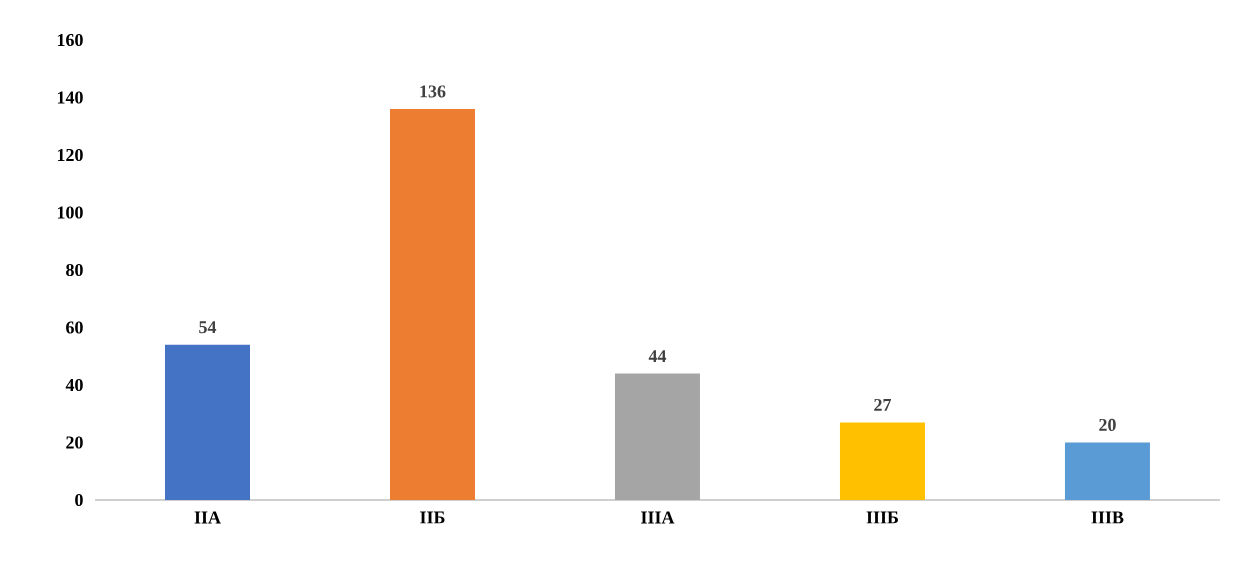 The image size is (1238, 565). What do you see at coordinates (74, 385) in the screenshot?
I see `y-tick-label: 40` at bounding box center [74, 385].